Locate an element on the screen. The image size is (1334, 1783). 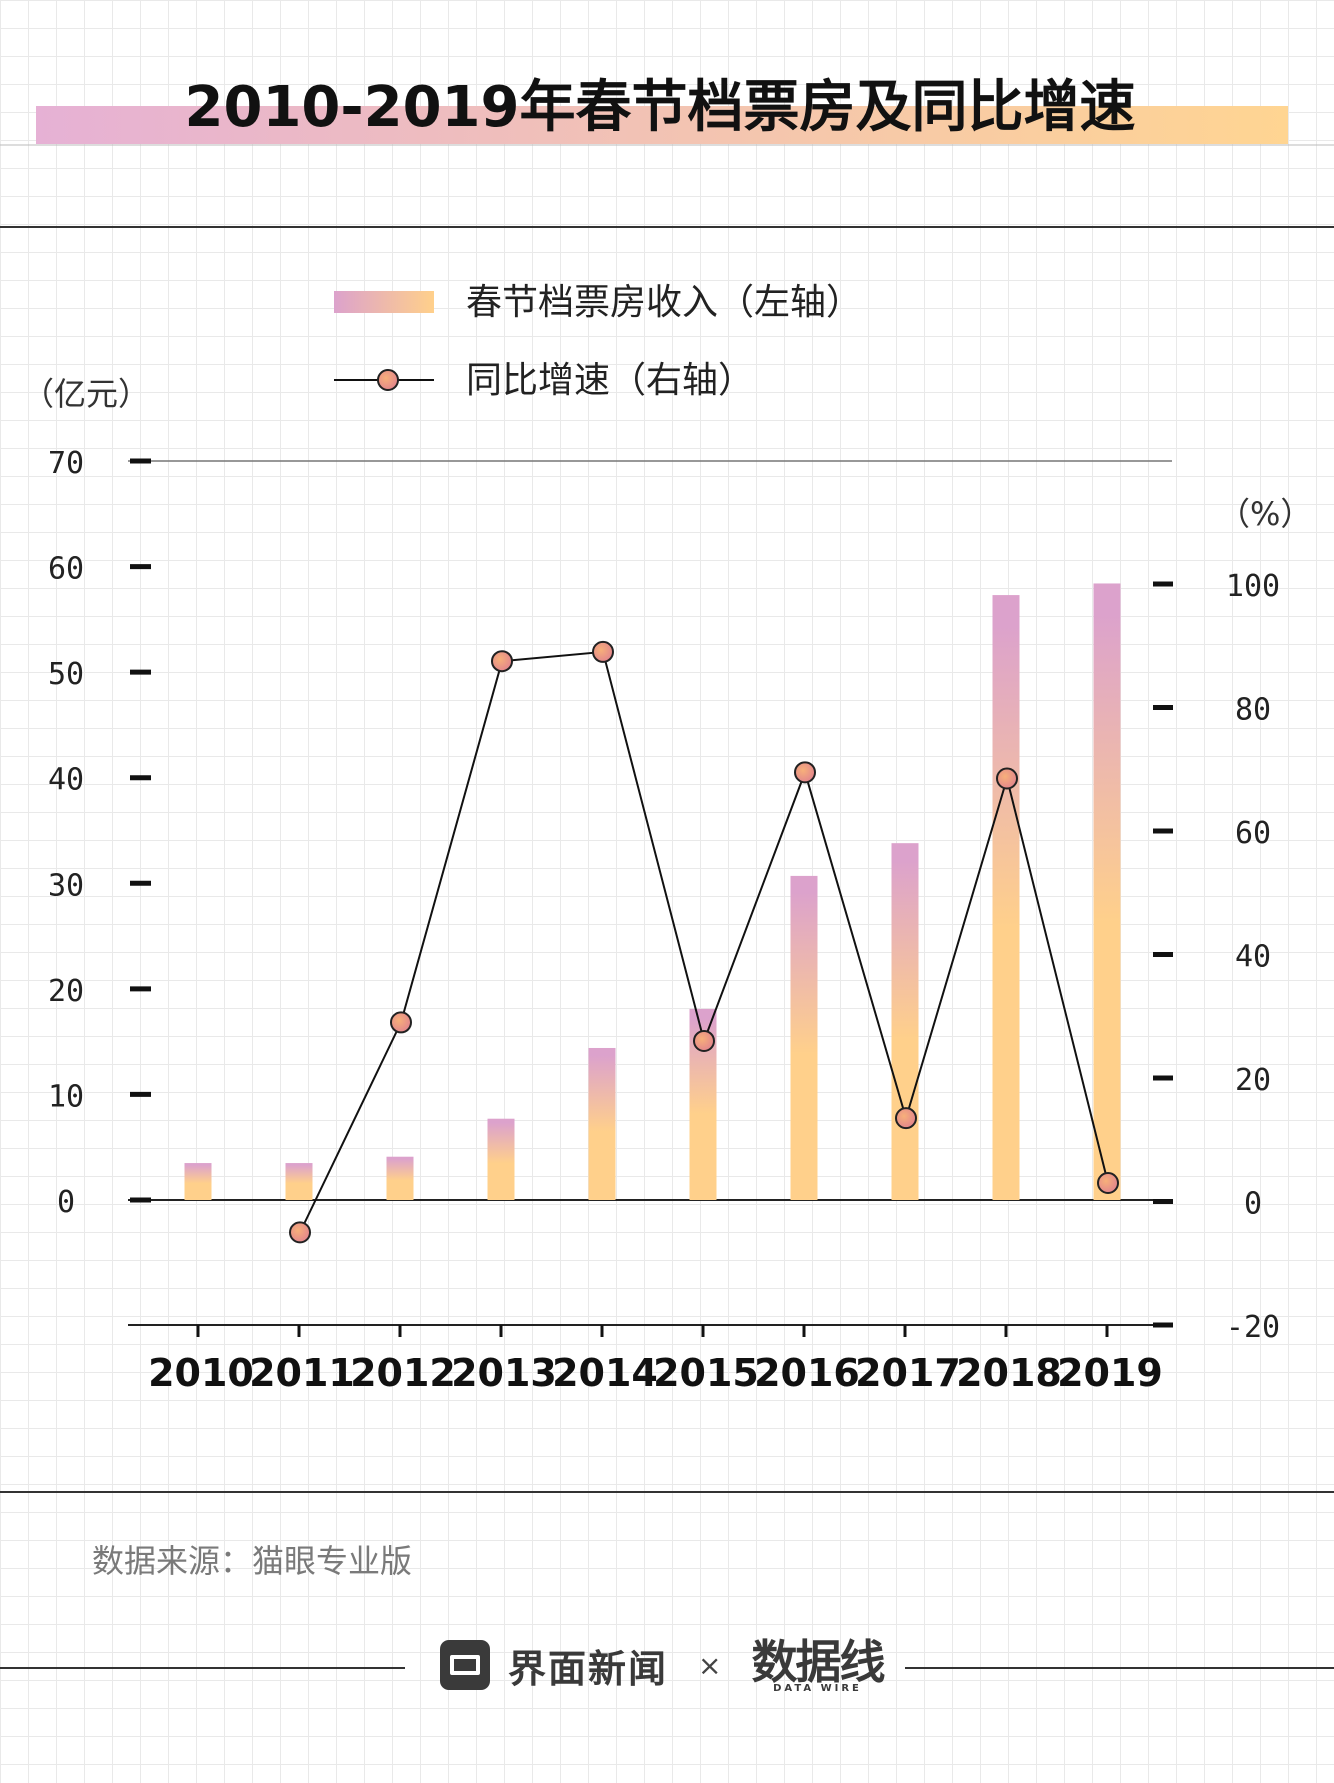
left-tick-label: 60 is located at coordinates (66, 569).